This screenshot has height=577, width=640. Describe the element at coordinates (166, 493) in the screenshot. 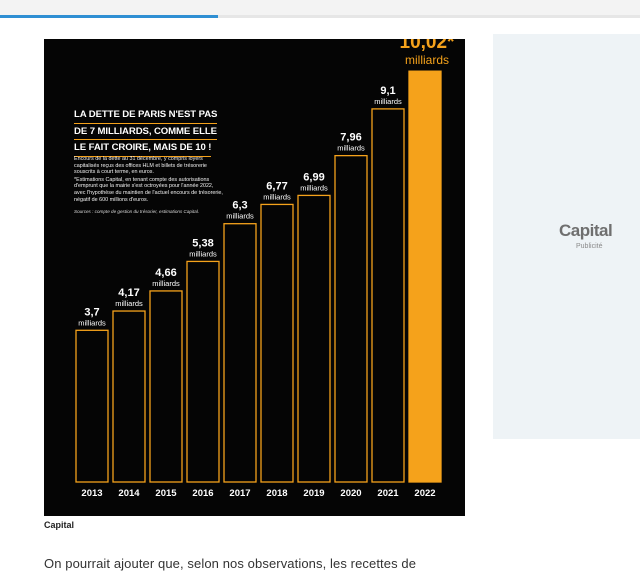

I see `year-label-2015: 2015` at that location.